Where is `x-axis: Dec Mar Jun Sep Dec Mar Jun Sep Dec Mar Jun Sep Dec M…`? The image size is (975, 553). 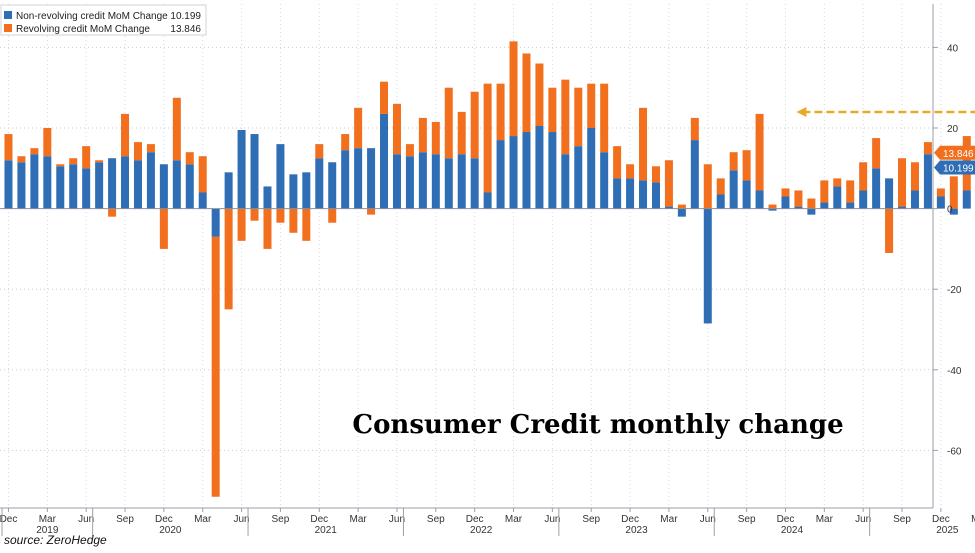
x-axis: Dec Mar Jun Sep Dec Mar Jun Sep Dec Mar Jun Sep Dec M… is located at coordinates (487, 522).